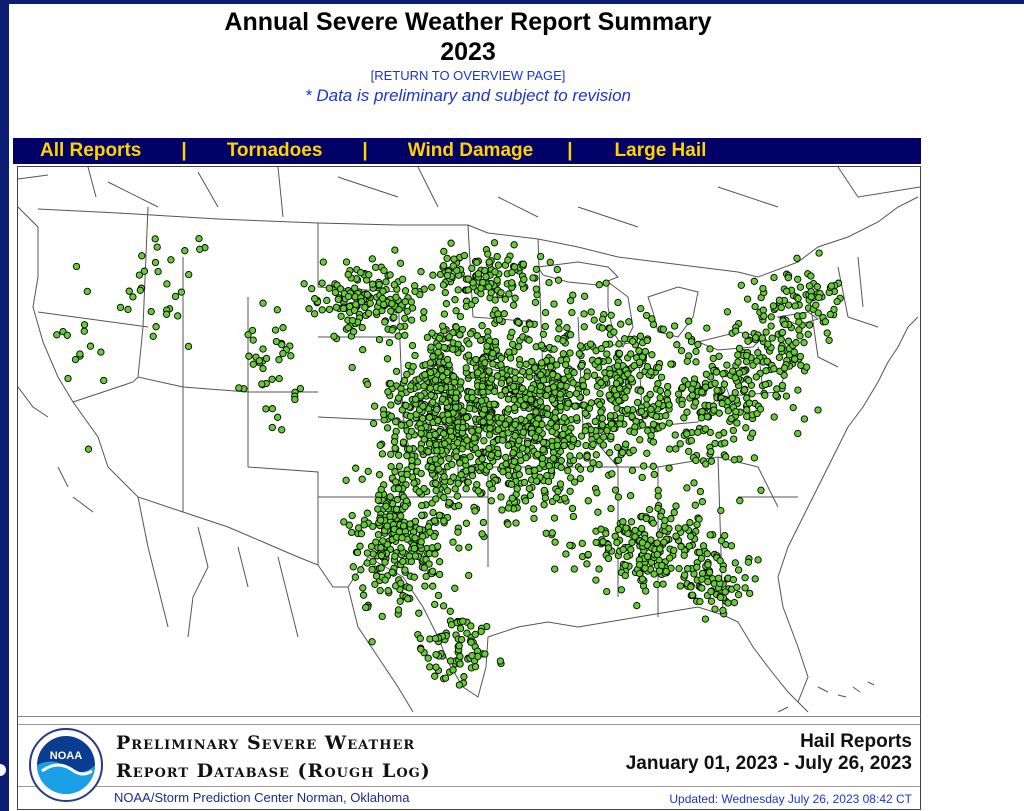 The height and width of the screenshot is (811, 1024). What do you see at coordinates (273, 771) in the screenshot?
I see `database-title-line2: Report Database (Rough Log)` at bounding box center [273, 771].